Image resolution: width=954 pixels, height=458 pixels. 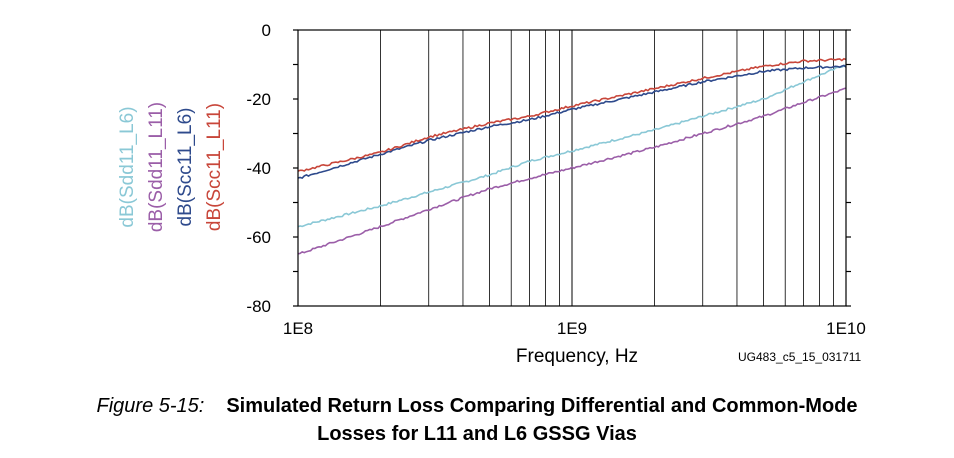 What do you see at coordinates (258, 306) in the screenshot?
I see `y-tick-label: -80` at bounding box center [258, 306].